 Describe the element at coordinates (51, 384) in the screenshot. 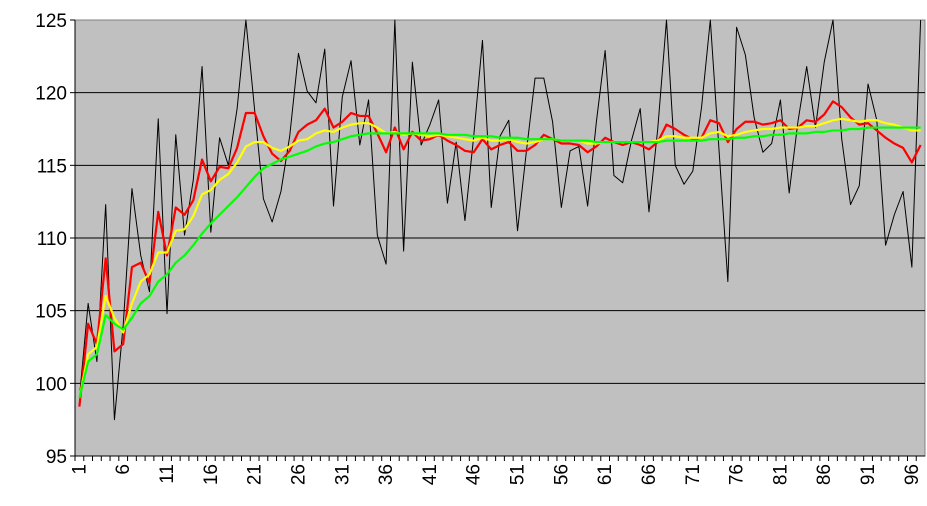

I see `y-tick-label: 100` at that location.